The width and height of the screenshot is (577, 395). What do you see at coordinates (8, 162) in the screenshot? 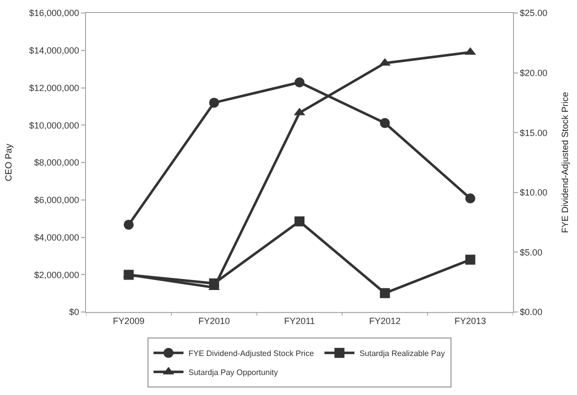
I see `y-axis-title: CEO Pay` at bounding box center [8, 162].